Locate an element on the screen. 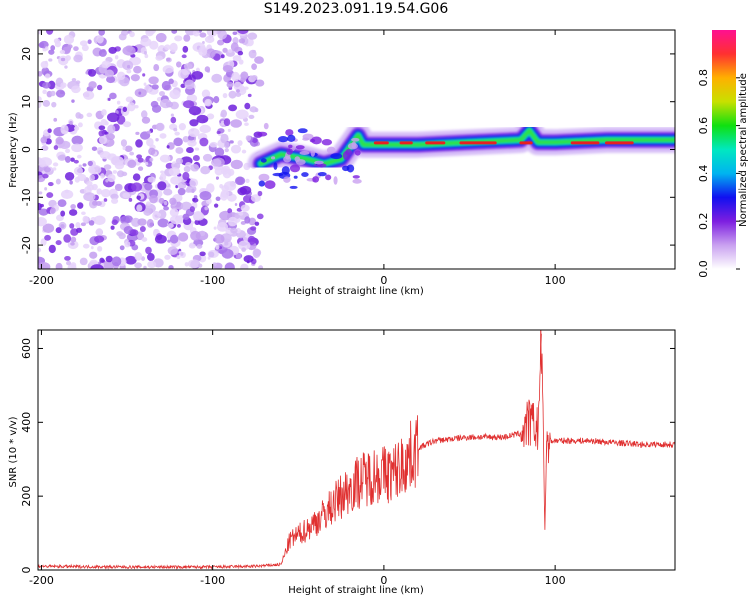 The image size is (750, 600). heatmap-signal-band is located at coordinates (461, 153).